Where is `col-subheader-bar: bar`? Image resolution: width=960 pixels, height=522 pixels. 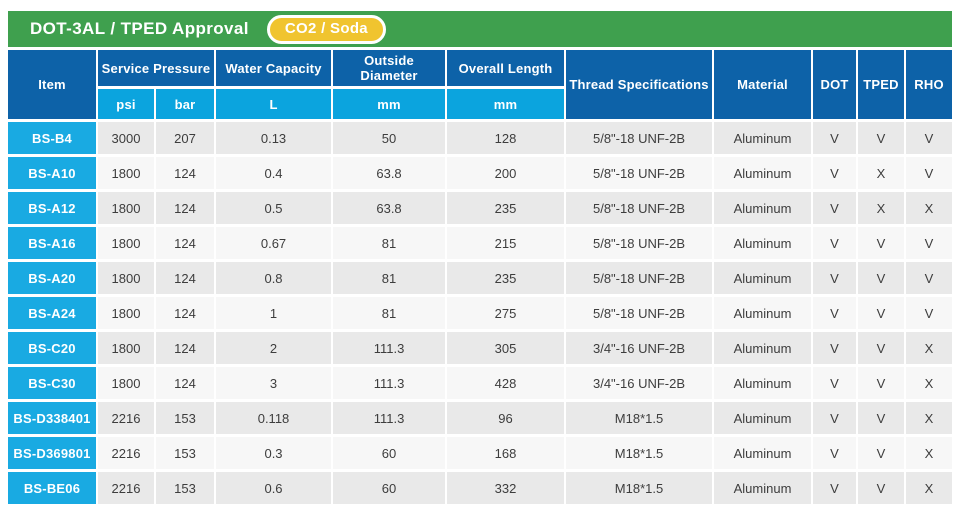 col-subheader-bar: bar is located at coordinates (185, 104).